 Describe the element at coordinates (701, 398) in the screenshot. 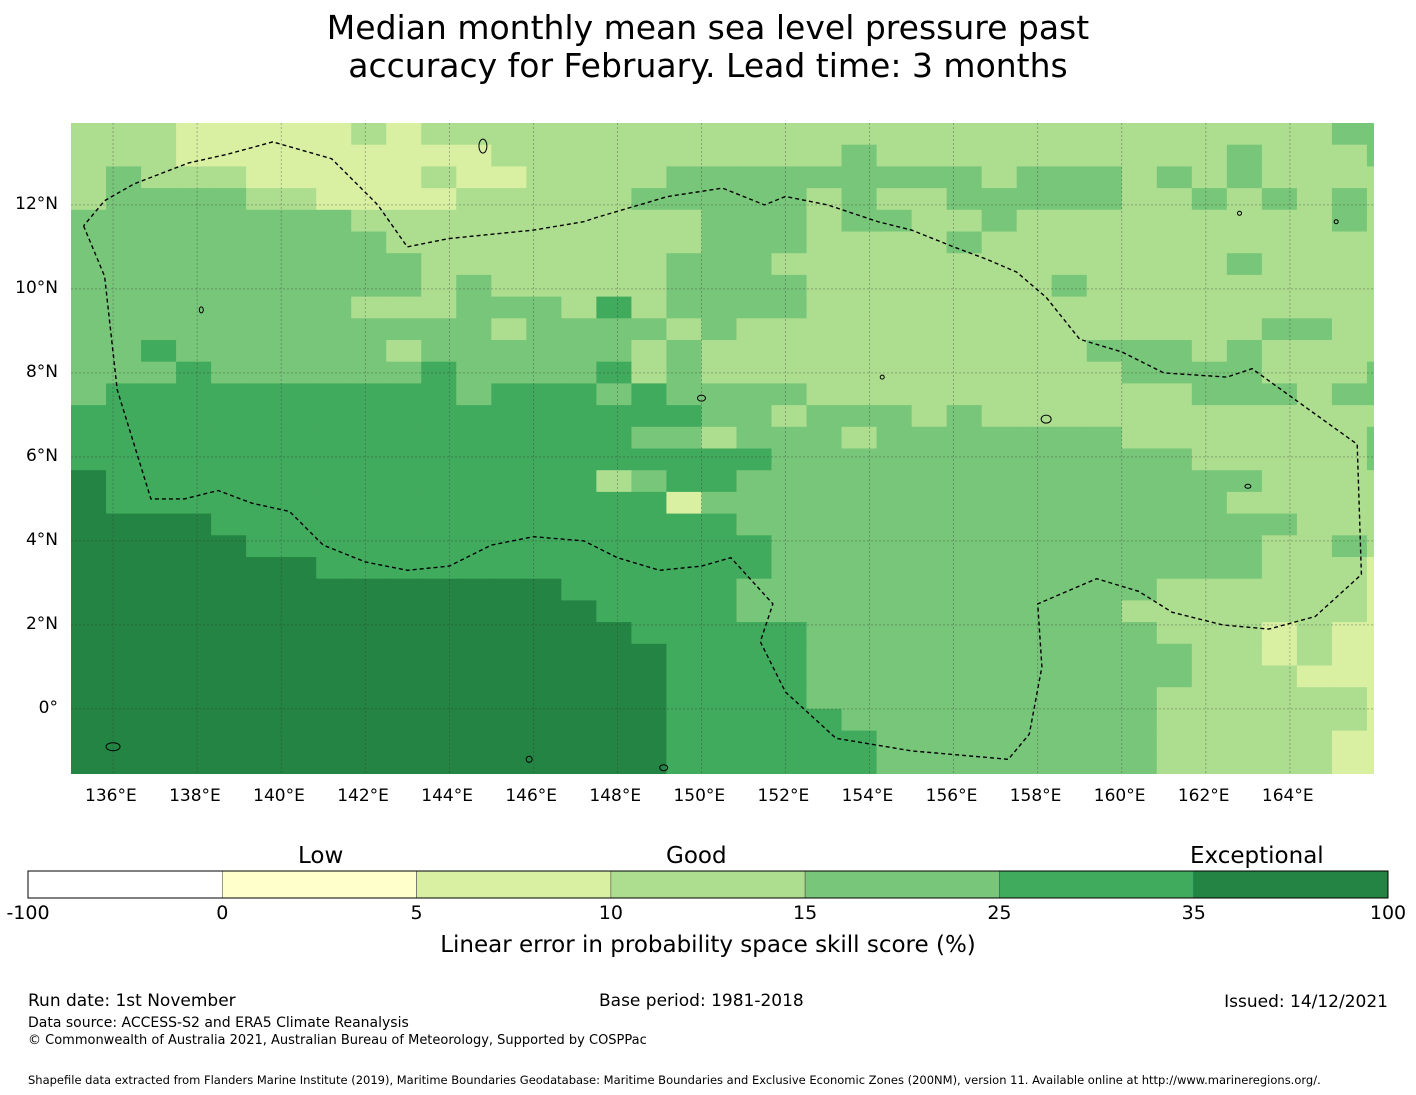

I see `island-outline` at that location.